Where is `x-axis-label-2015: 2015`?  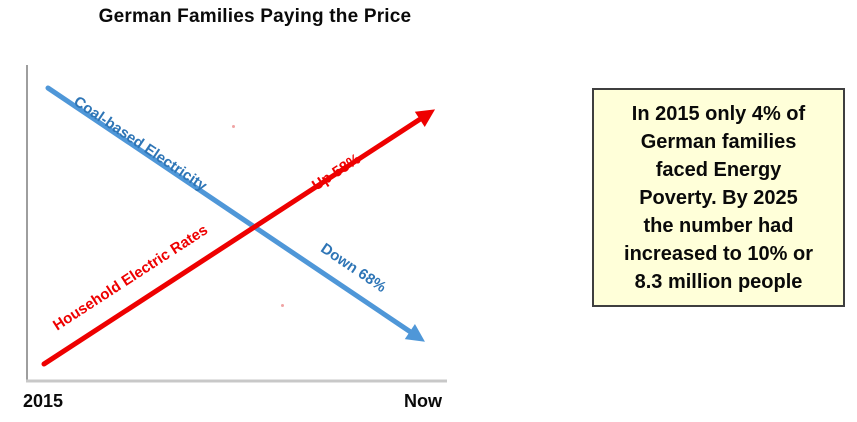
x-axis-label-2015: 2015 is located at coordinates (43, 401).